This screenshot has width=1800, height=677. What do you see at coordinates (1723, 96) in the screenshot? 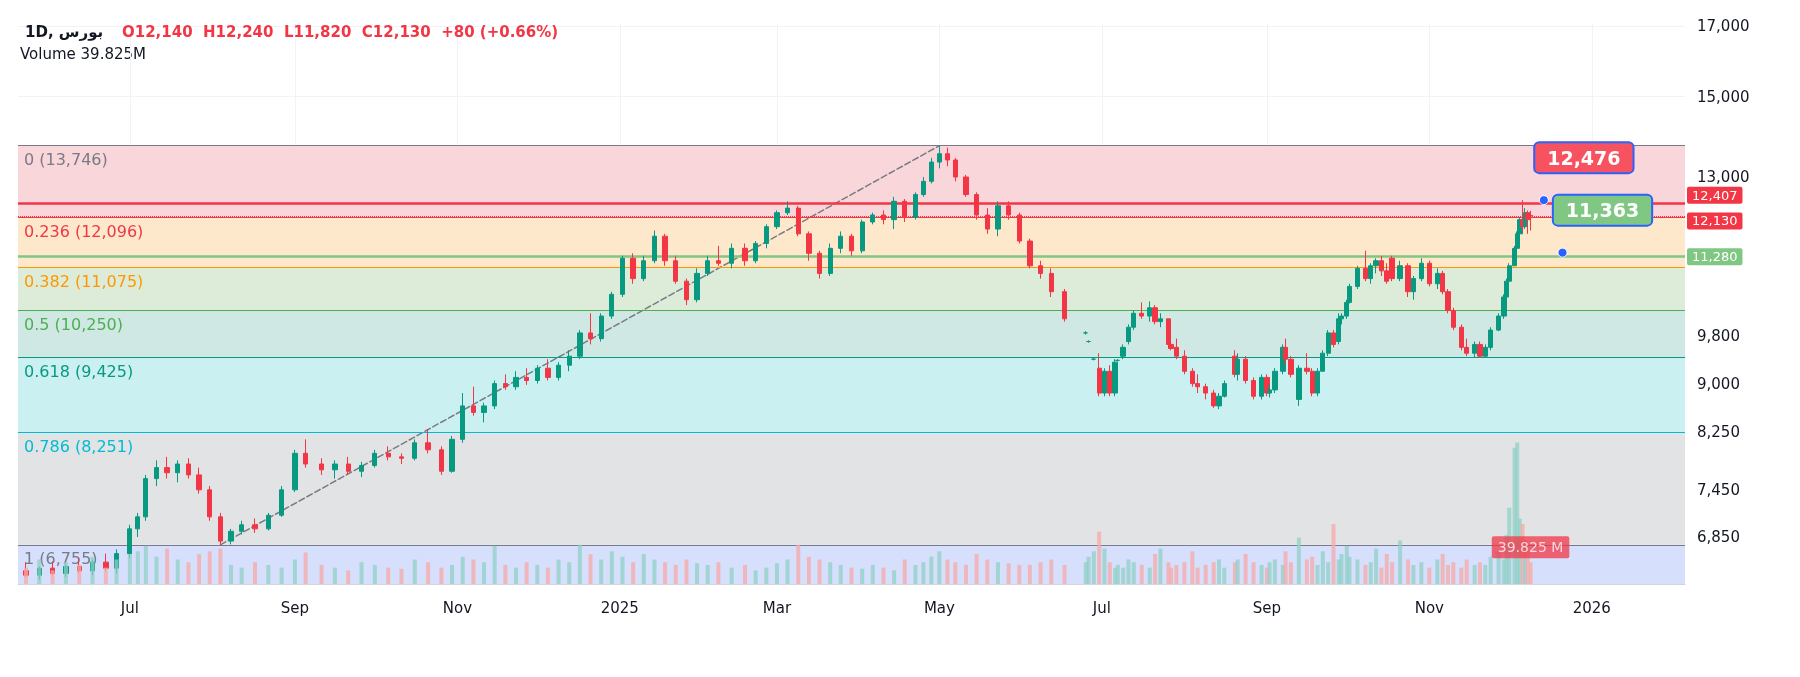
I see `y-tick-label: 15,000` at bounding box center [1723, 96].